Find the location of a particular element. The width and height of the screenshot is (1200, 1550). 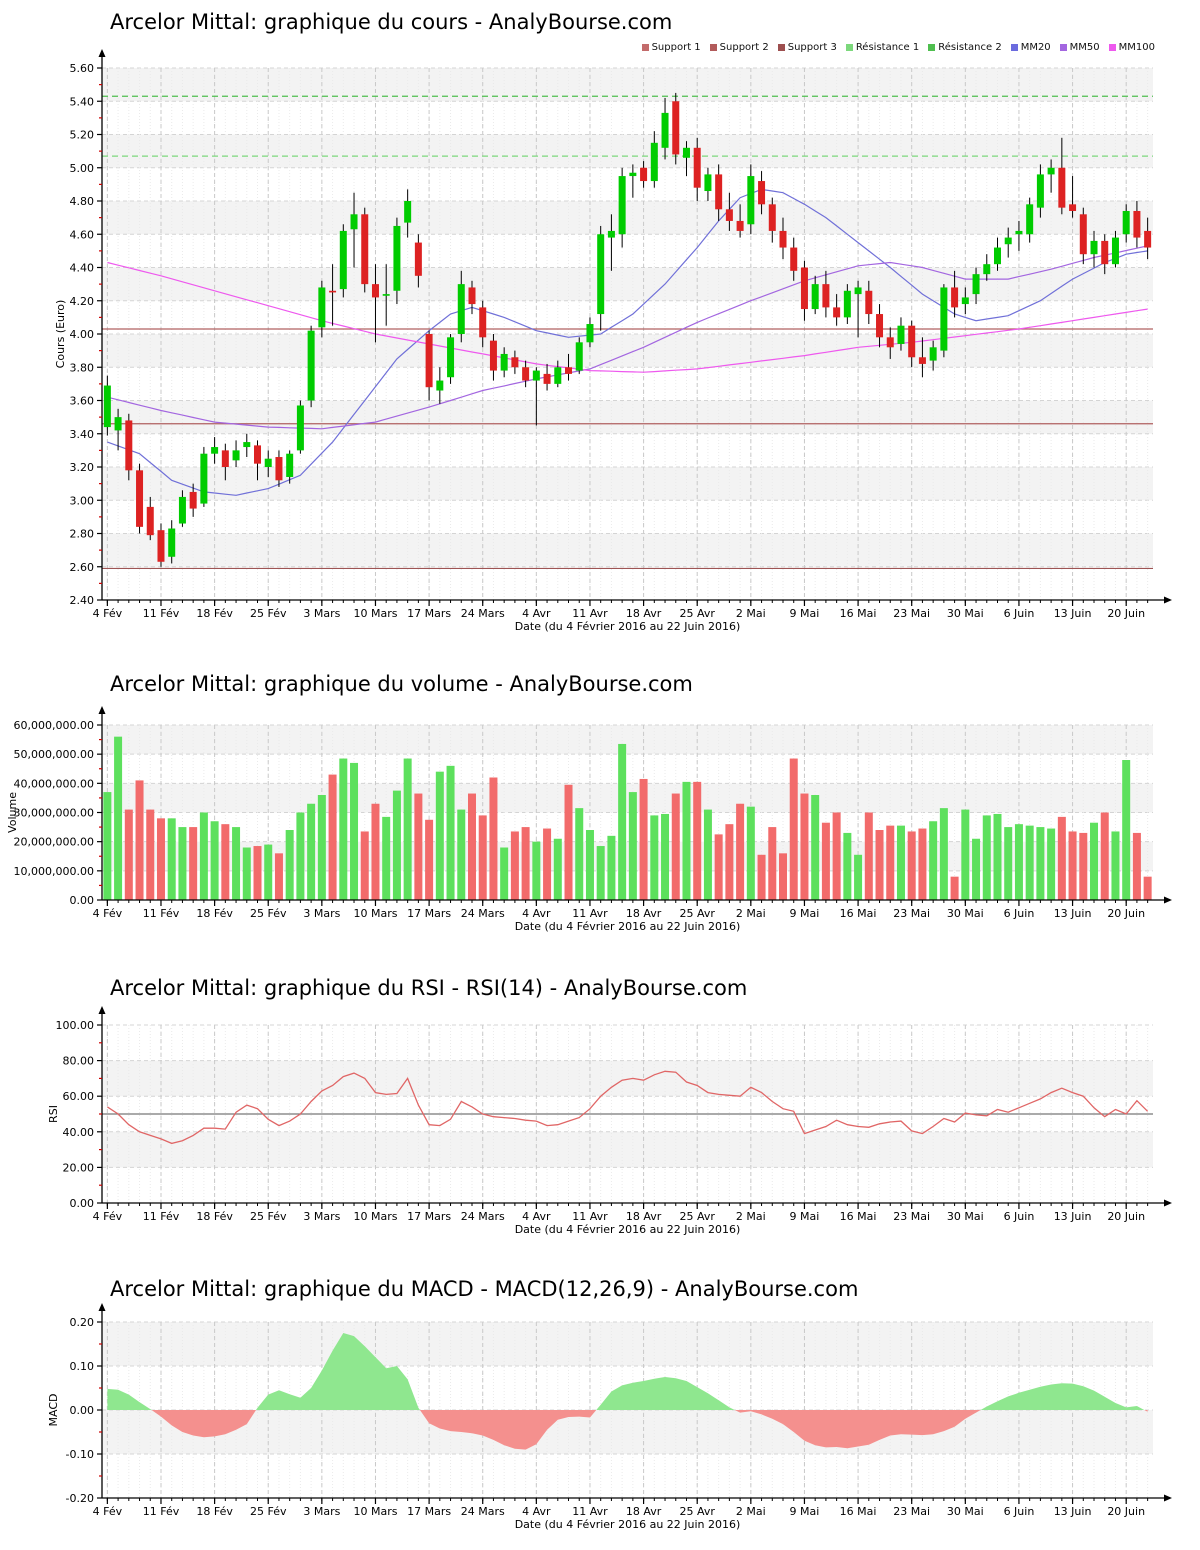

legend-label: Support 1 is located at coordinates (676, 47).